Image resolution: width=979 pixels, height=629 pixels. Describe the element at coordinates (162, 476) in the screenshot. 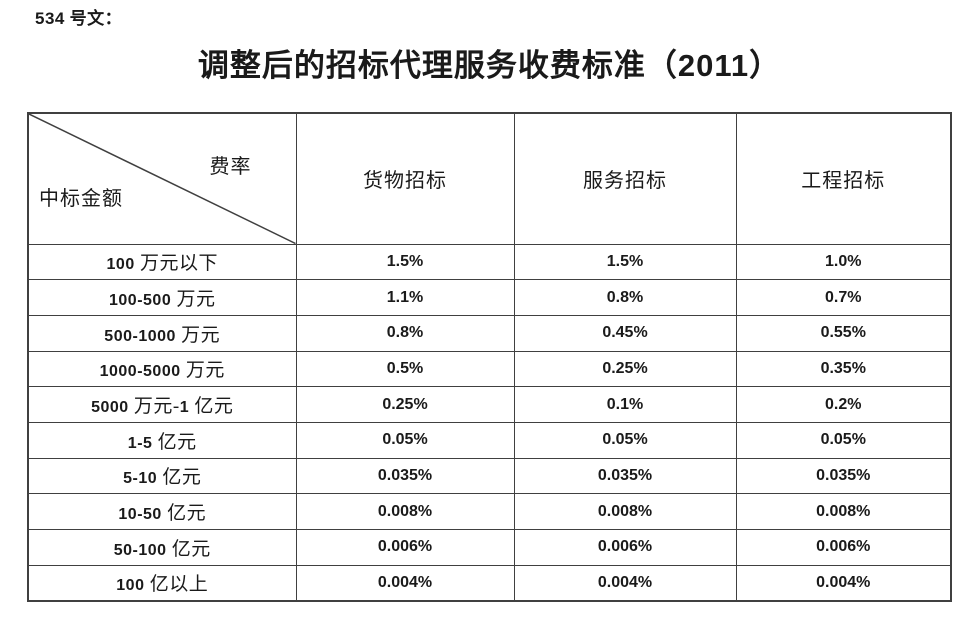

I see `amount-cell: 5-10 亿元` at that location.